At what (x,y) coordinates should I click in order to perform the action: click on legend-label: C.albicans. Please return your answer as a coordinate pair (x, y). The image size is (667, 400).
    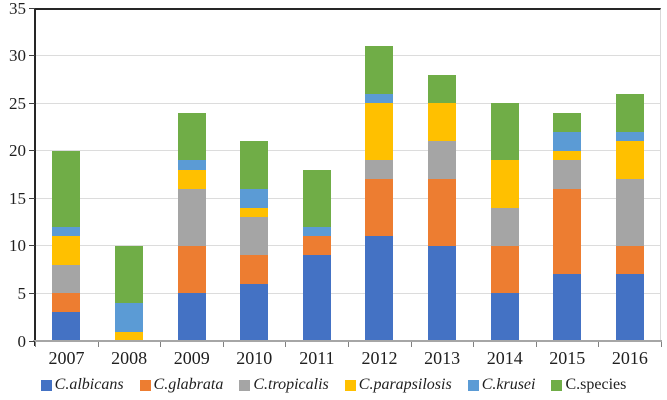
    Looking at the image, I should click on (89, 384).